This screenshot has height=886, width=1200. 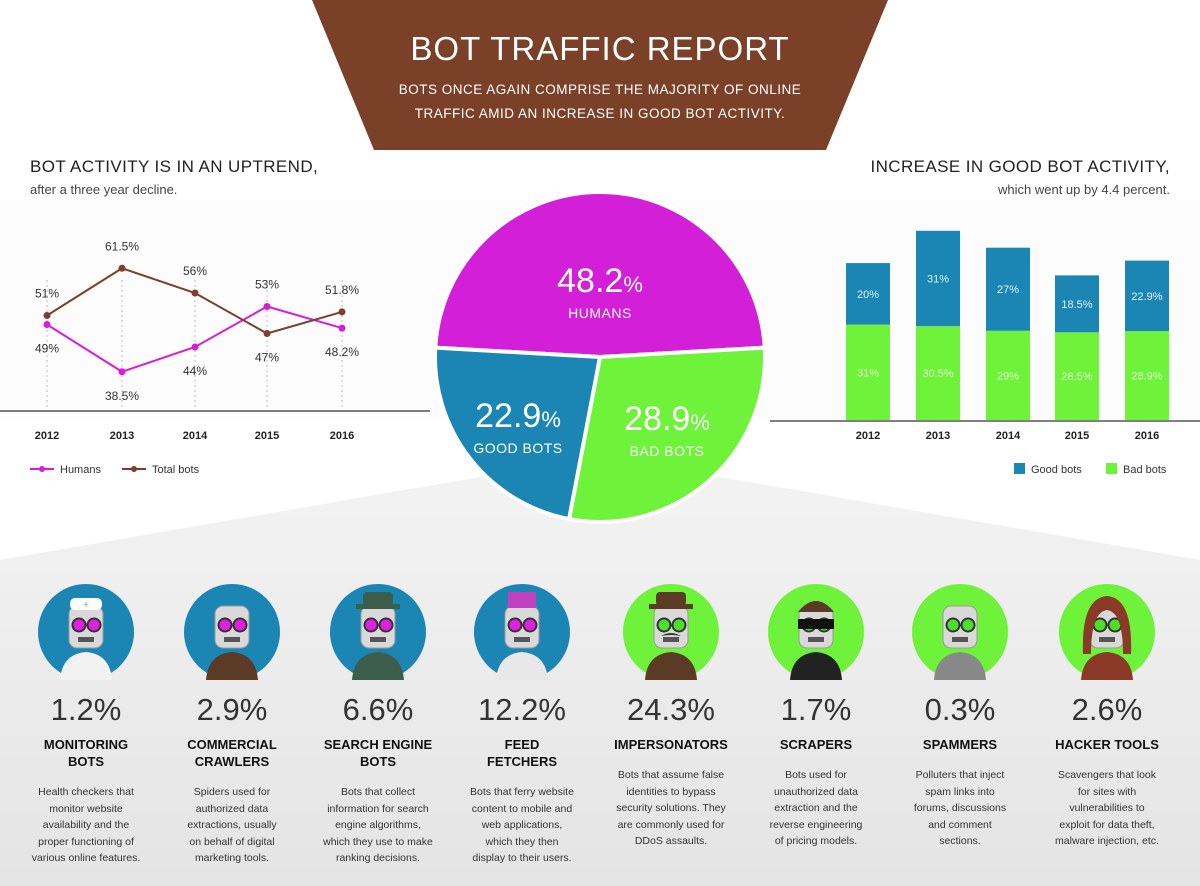 I want to click on pie-category-label: GOOD BOTS, so click(x=517, y=448).